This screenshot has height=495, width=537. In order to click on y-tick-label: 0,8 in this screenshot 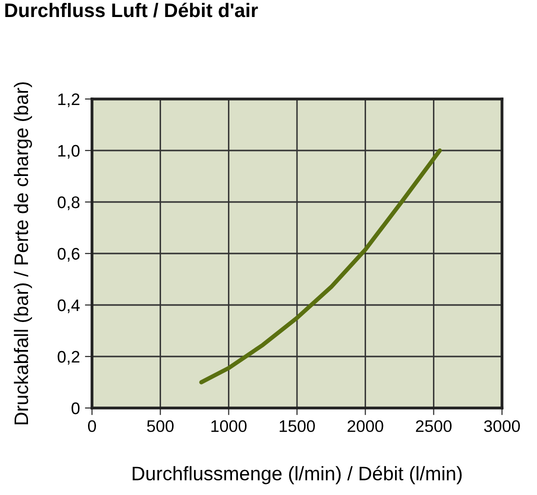, I will do `click(69, 203)`.